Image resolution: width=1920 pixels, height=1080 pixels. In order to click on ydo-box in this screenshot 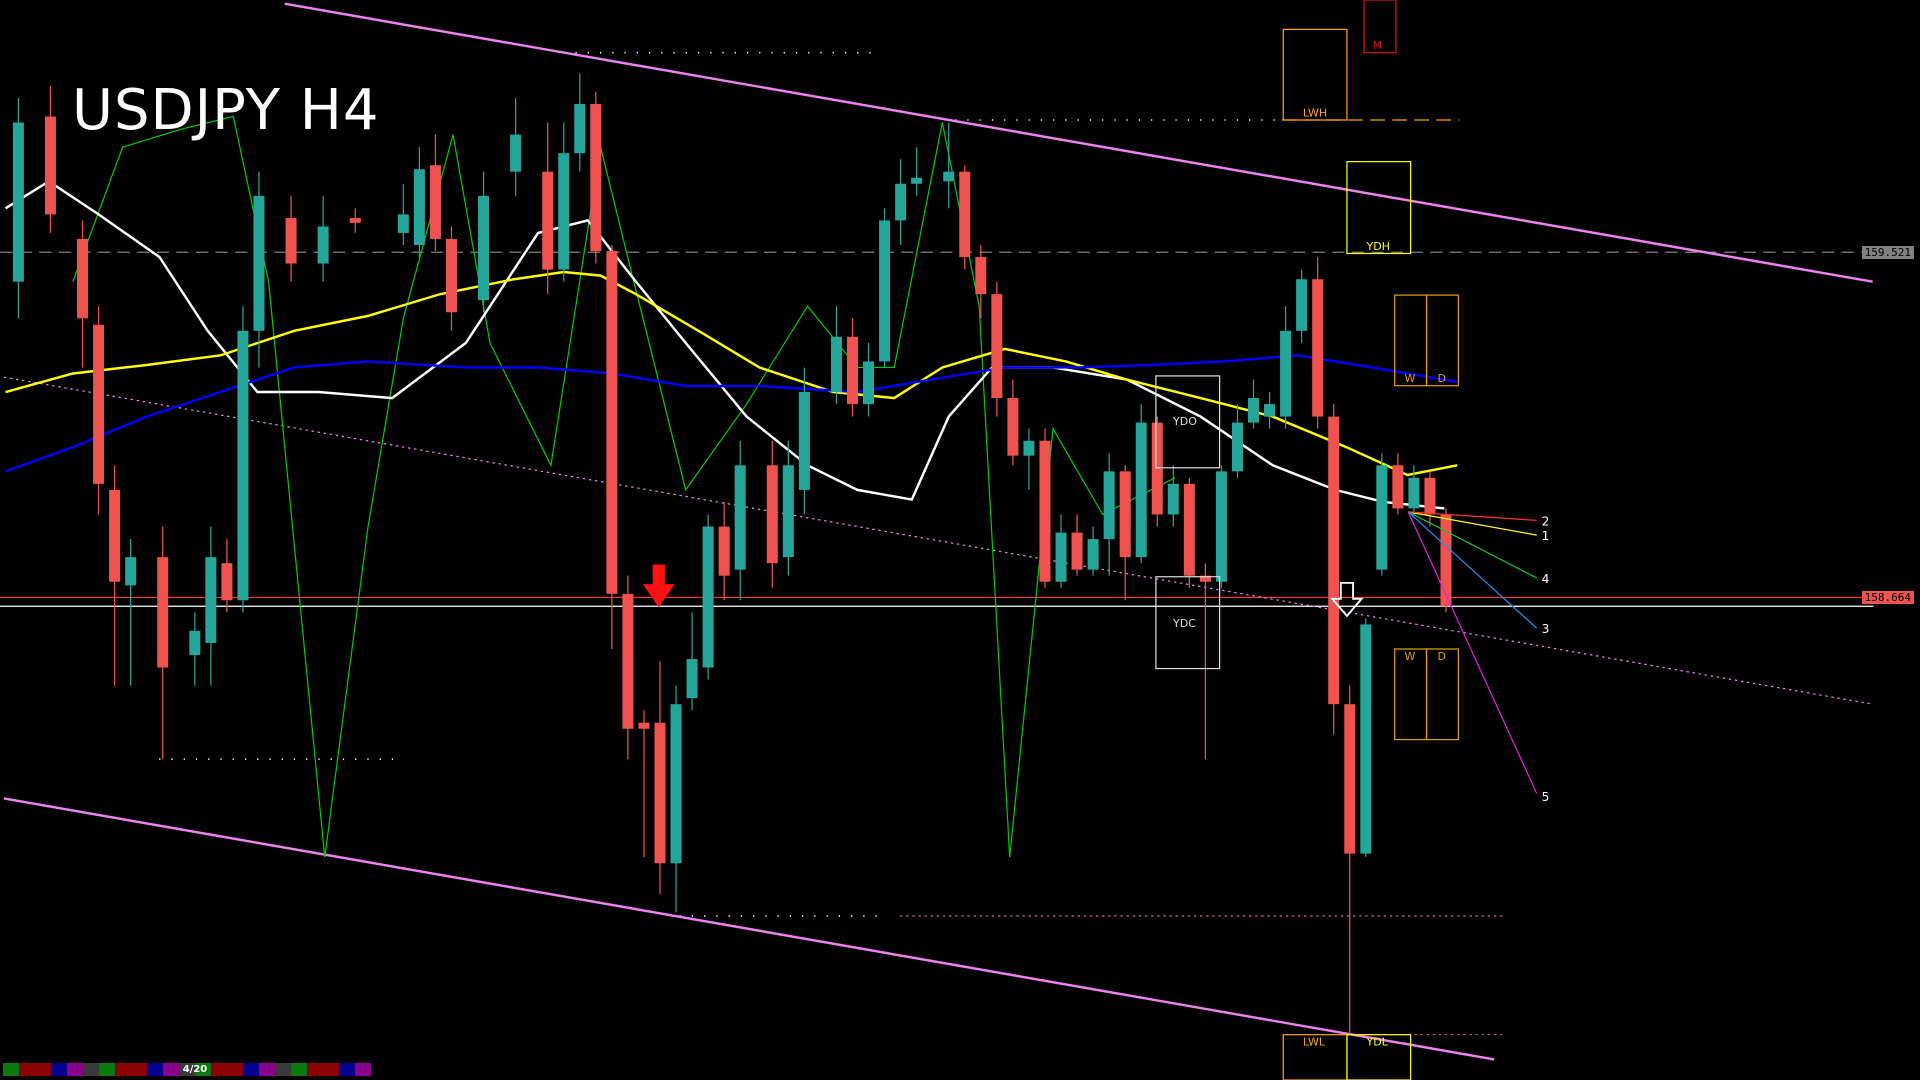, I will do `click(1188, 422)`.